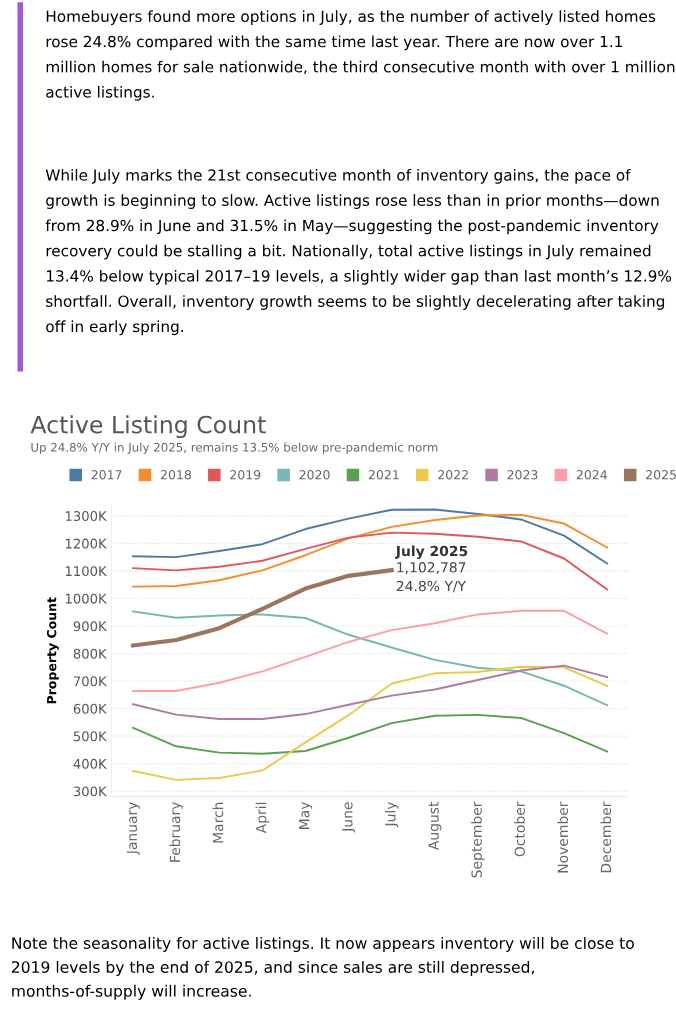  Describe the element at coordinates (591, 475) in the screenshot. I see `legend-label: 2024` at that location.